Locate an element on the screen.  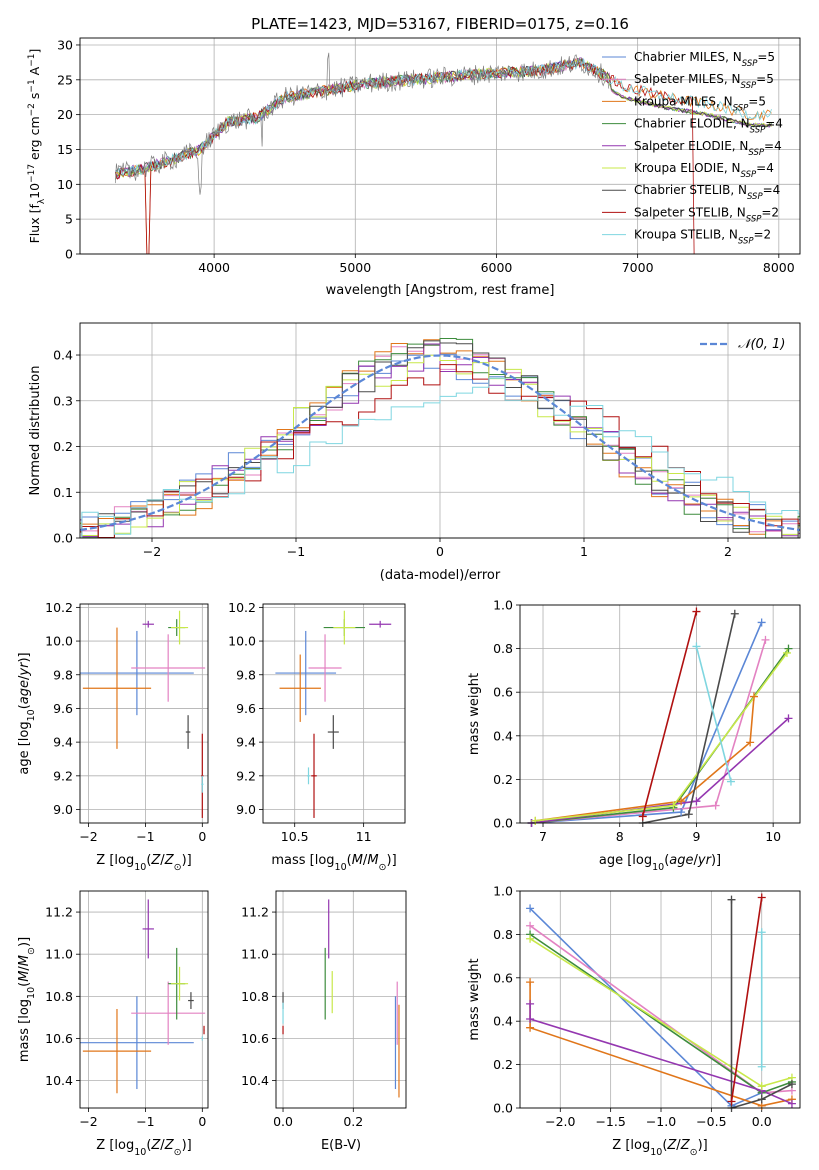
legend-entry: Salpeter MILES, NSSP=5 is located at coordinates (704, 81).